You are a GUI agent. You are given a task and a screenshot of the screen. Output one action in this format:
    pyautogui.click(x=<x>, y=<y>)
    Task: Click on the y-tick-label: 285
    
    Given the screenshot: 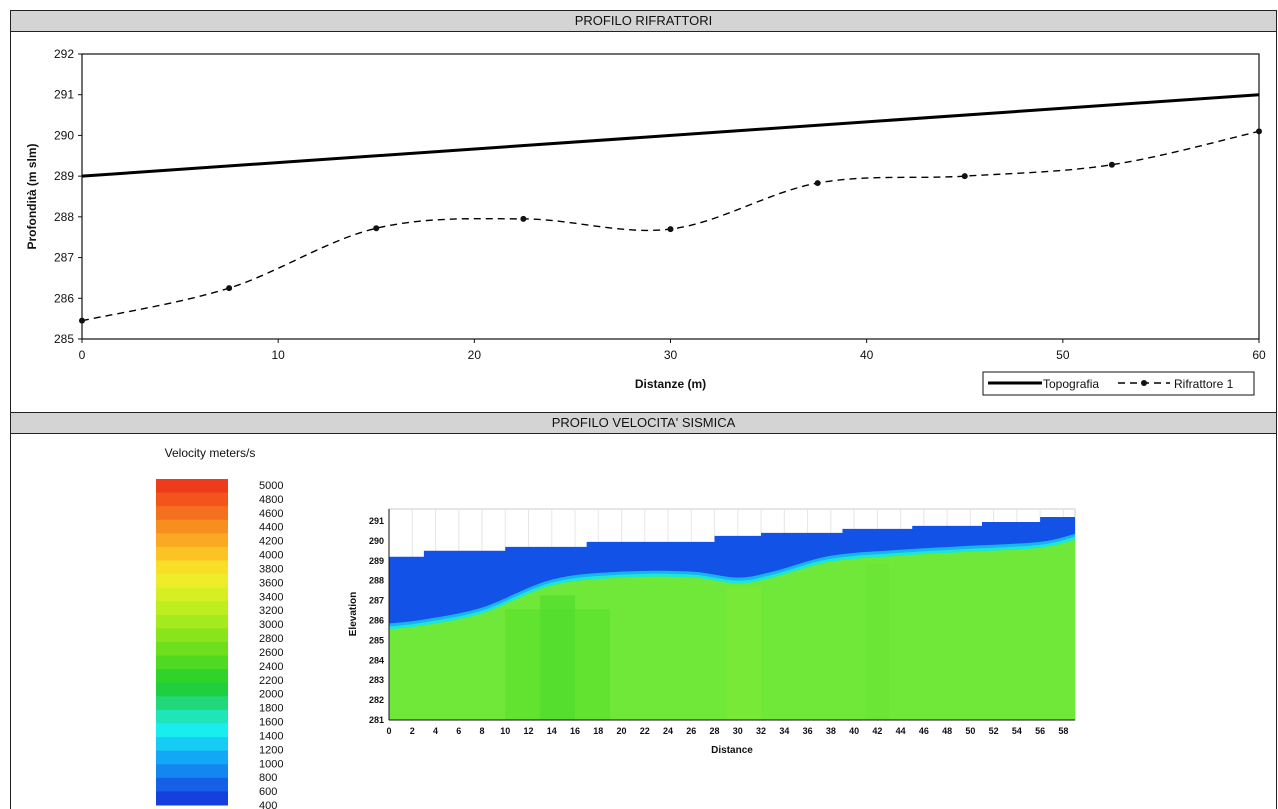 What is the action you would take?
    pyautogui.click(x=64, y=339)
    